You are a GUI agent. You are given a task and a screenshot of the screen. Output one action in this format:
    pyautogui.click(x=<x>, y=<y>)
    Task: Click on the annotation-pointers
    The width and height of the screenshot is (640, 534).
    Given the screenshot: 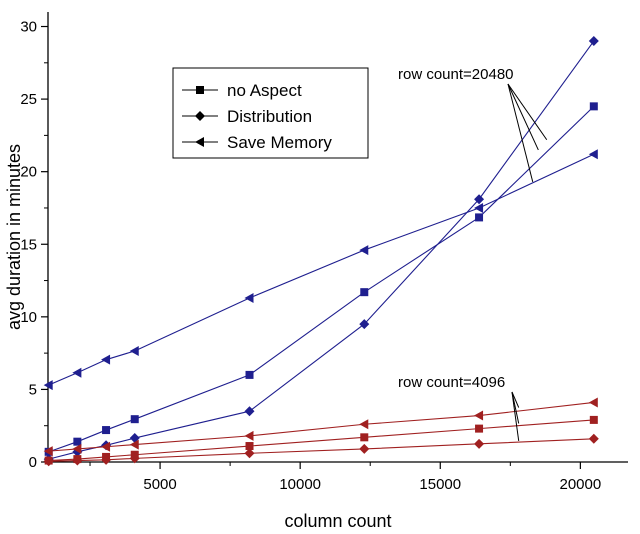 What is the action you would take?
    pyautogui.click(x=527, y=262)
    